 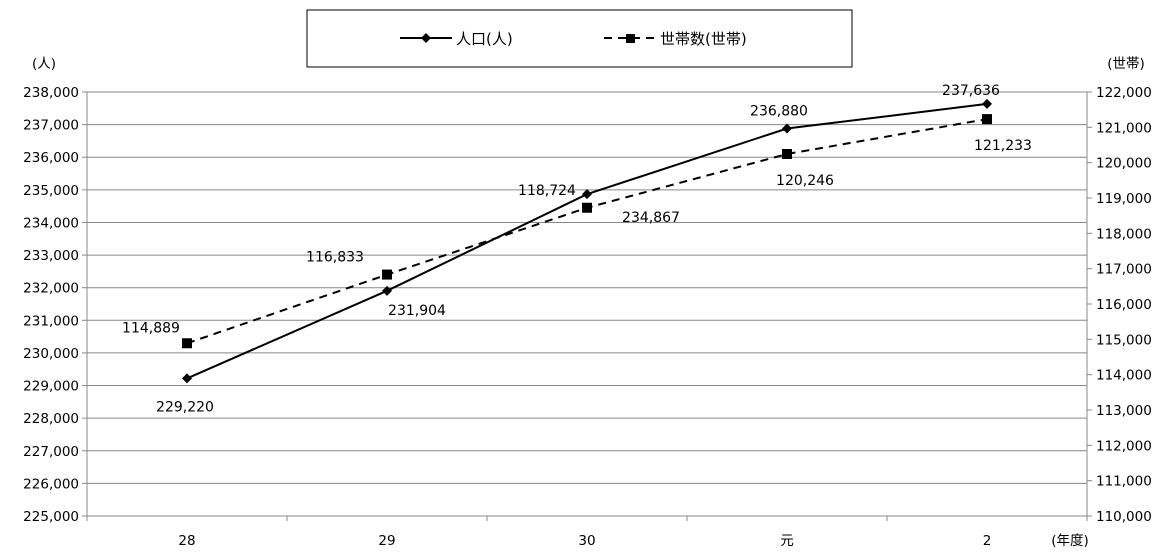 What do you see at coordinates (1124, 234) in the screenshot?
I see `right-axis-tick-label: 118,000` at bounding box center [1124, 234].